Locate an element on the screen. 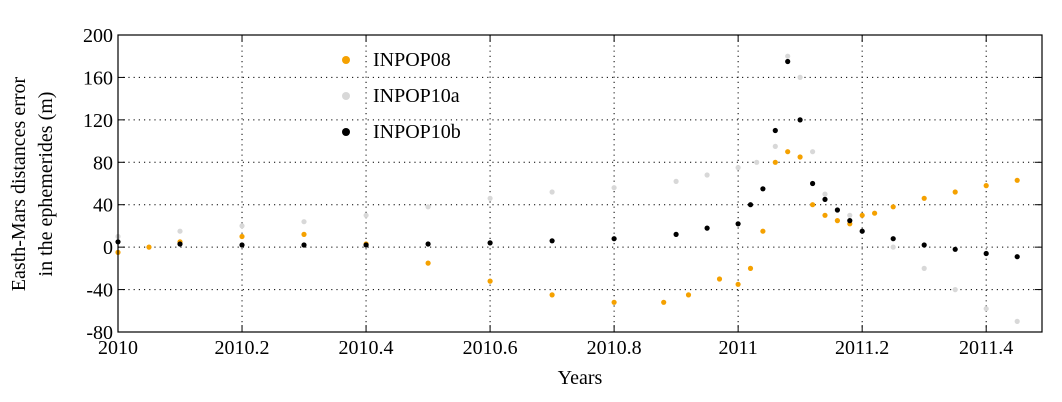  x-tick-label: 2010.4 is located at coordinates (366, 348).